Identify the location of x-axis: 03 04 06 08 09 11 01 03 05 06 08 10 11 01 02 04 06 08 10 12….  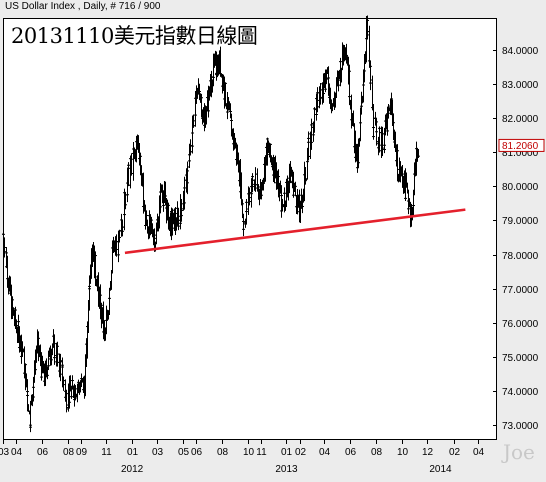
(242, 457).